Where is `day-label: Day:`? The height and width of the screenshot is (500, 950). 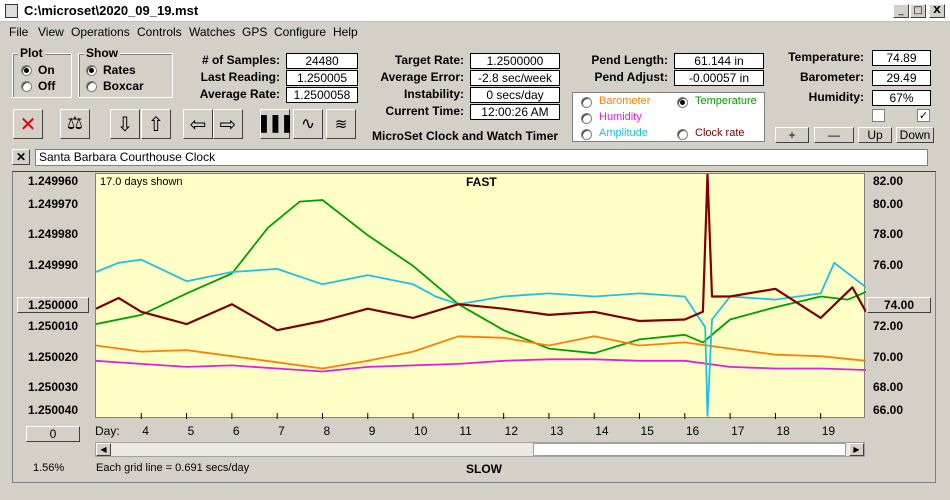 day-label: Day: is located at coordinates (107, 431).